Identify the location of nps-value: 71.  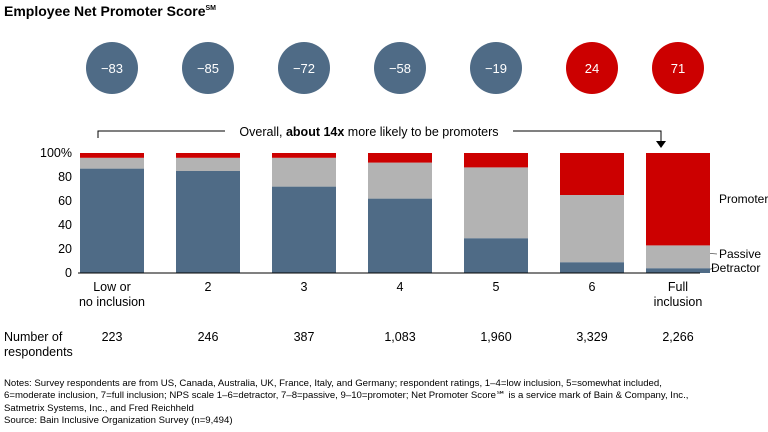
(678, 68).